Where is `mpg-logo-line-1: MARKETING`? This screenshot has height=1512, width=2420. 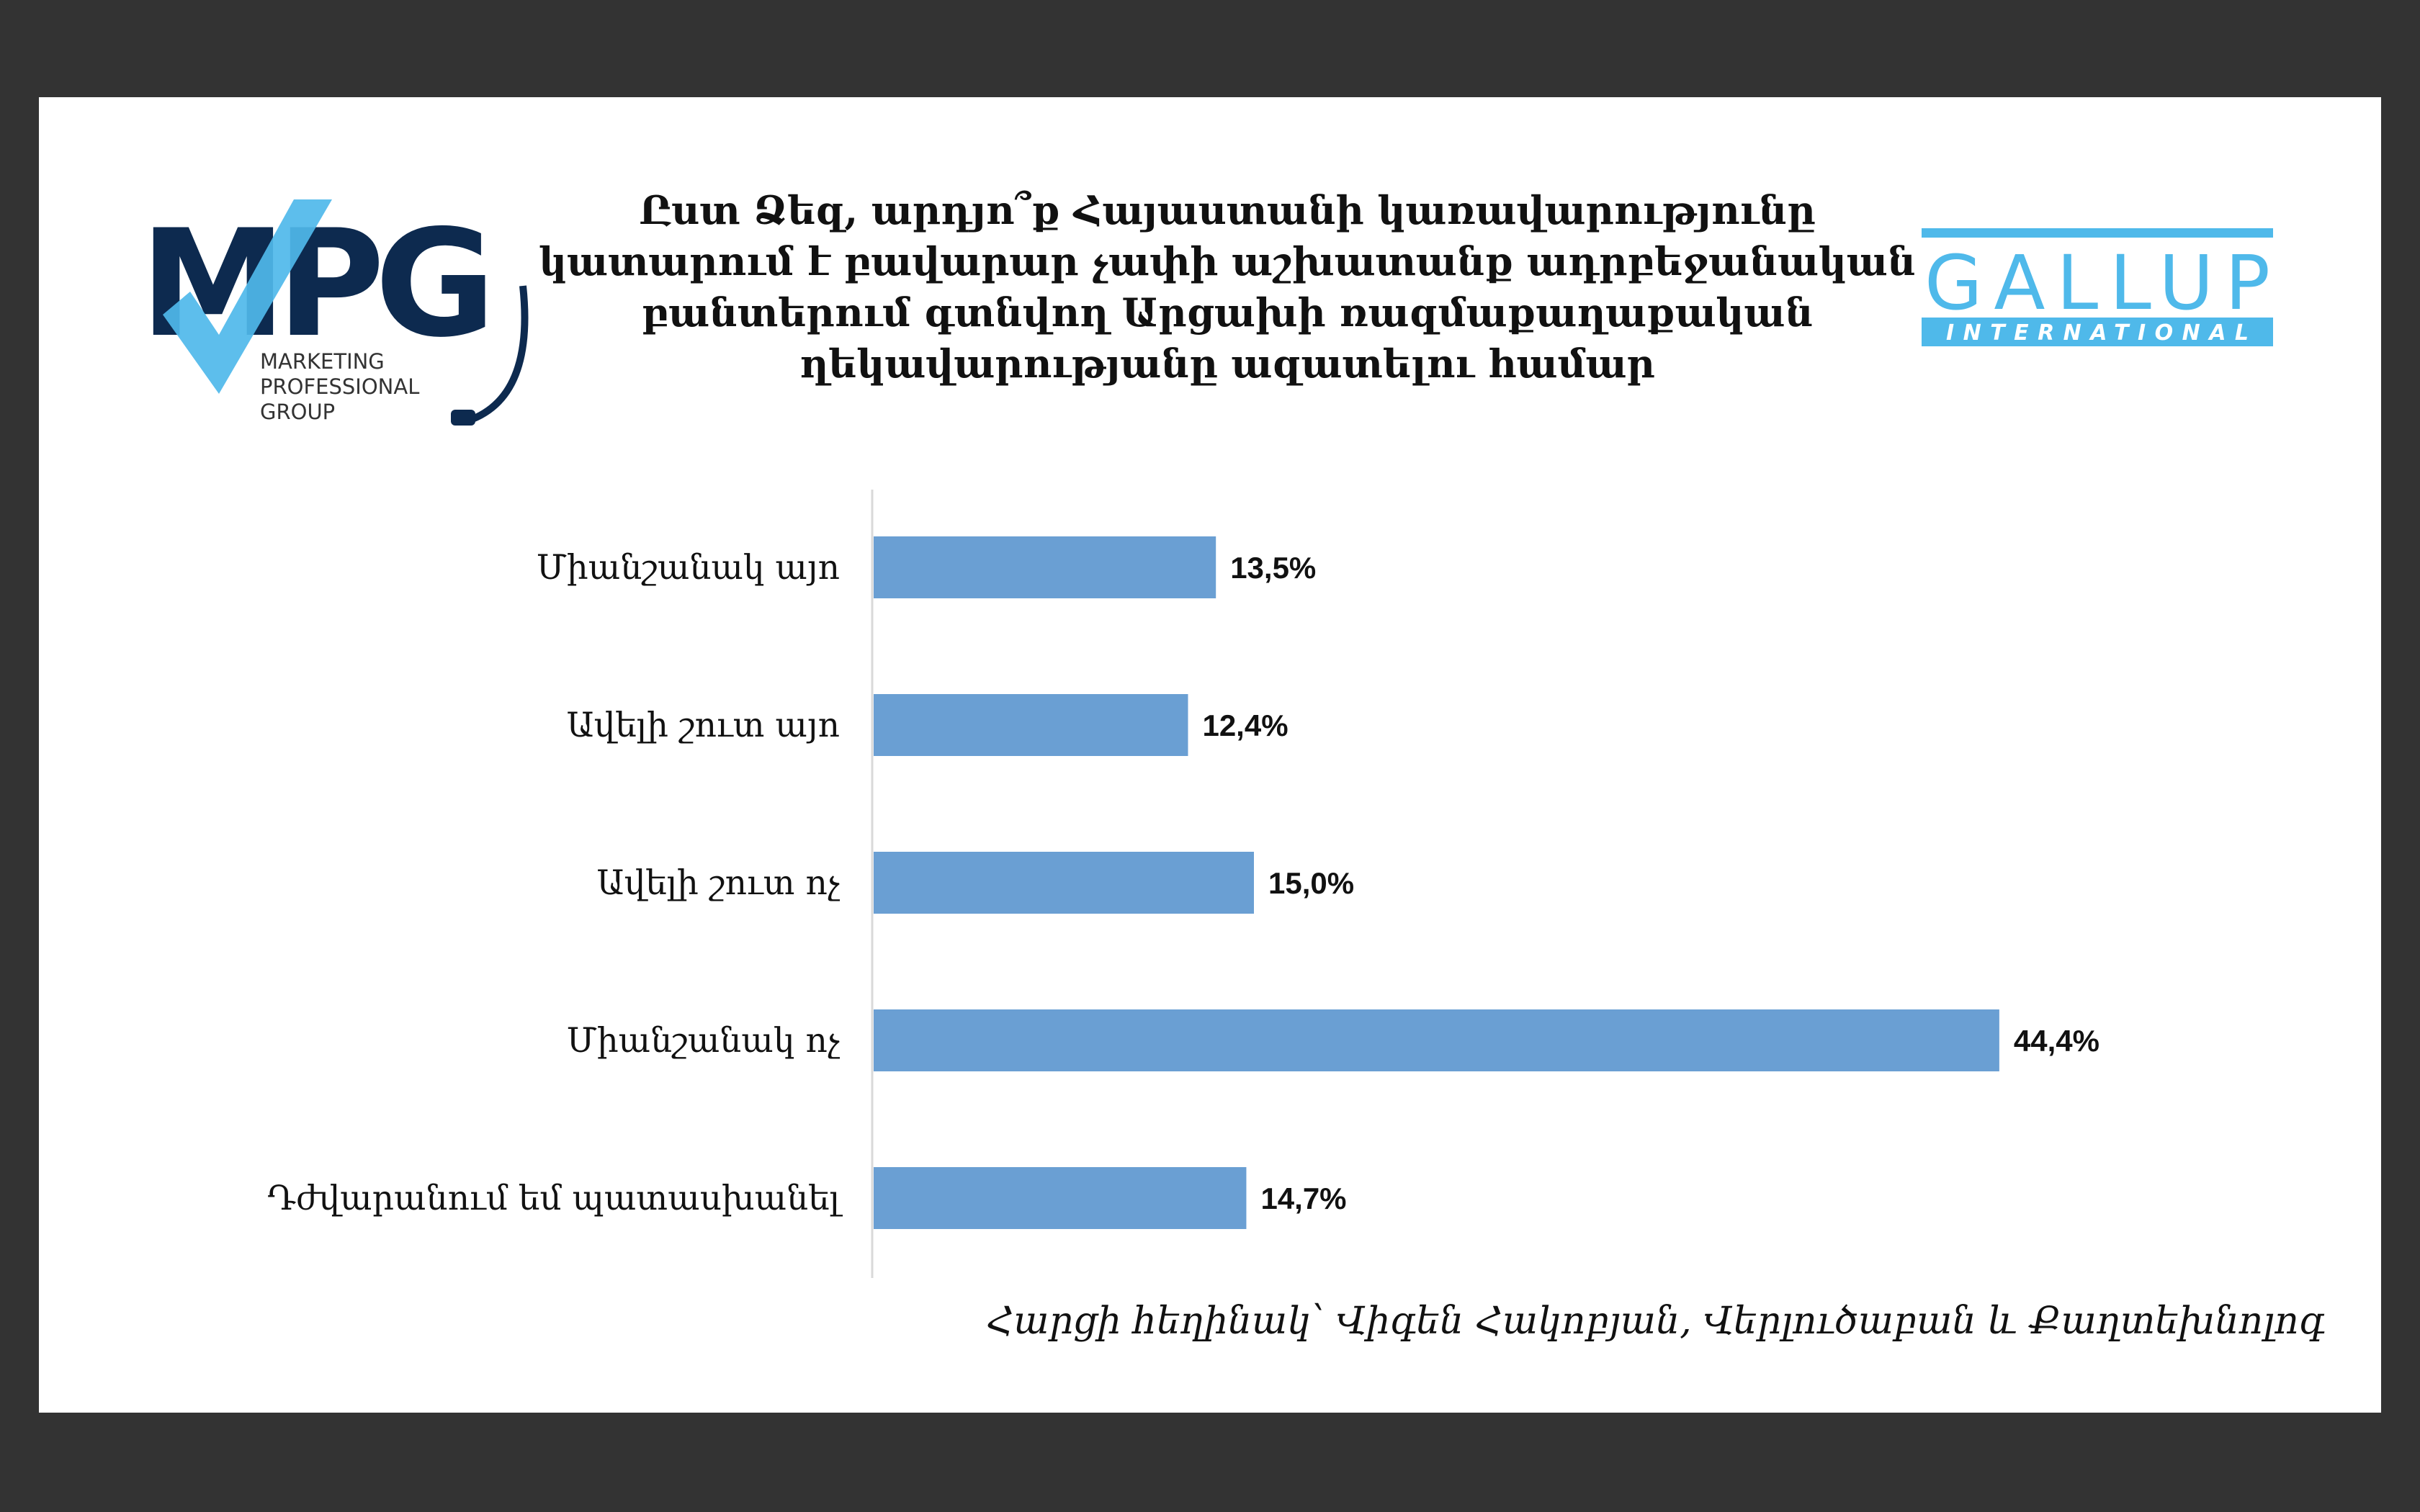
mpg-logo-line-1: MARKETING is located at coordinates (322, 361).